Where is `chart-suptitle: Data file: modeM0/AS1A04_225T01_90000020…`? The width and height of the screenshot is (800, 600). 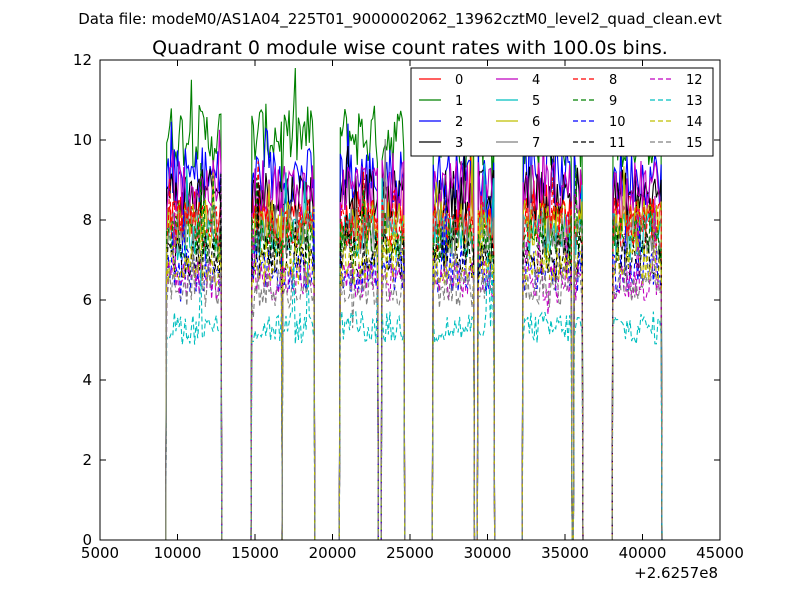
chart-suptitle: Data file: modeM0/AS1A04_225T01_90000020… is located at coordinates (400, 19).